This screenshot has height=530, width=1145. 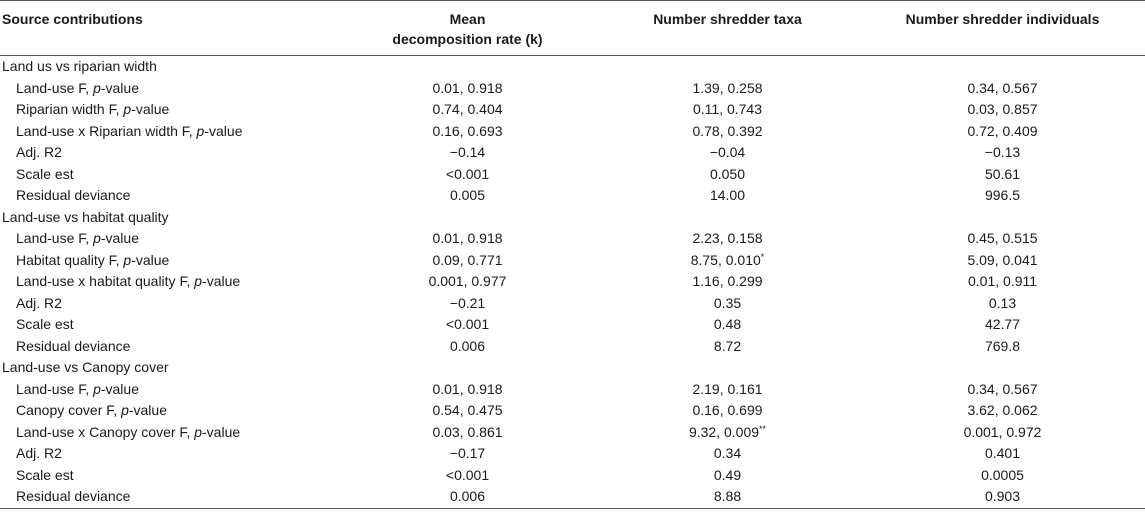 What do you see at coordinates (727, 282) in the screenshot?
I see `cell-shredder-taxa: 1.16, 0.299` at bounding box center [727, 282].